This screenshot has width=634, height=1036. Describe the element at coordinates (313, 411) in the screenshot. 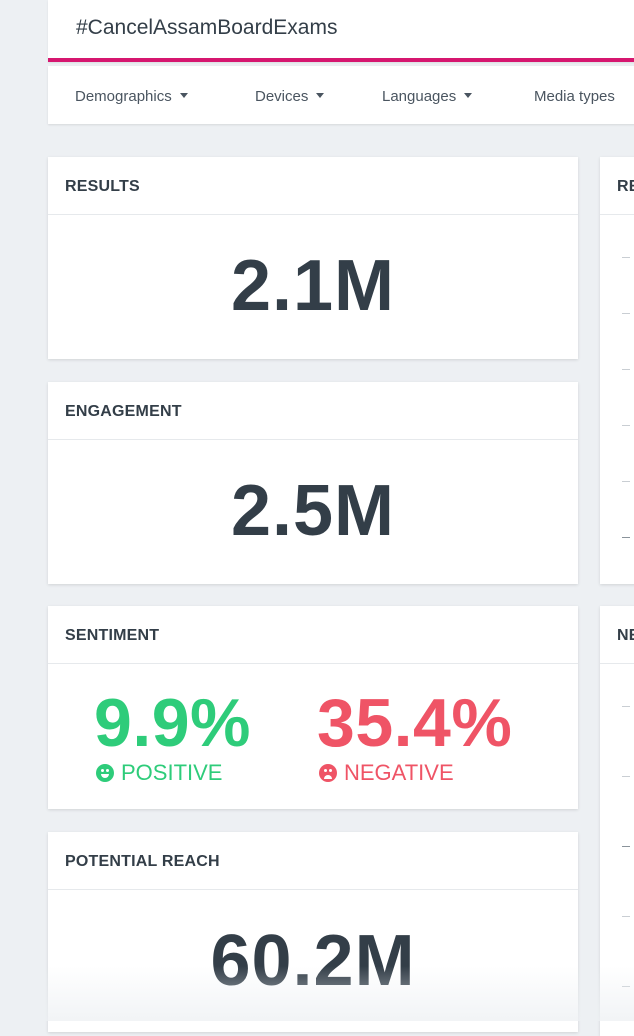

I see `engagement-card-header: ENGAGEMENT` at that location.